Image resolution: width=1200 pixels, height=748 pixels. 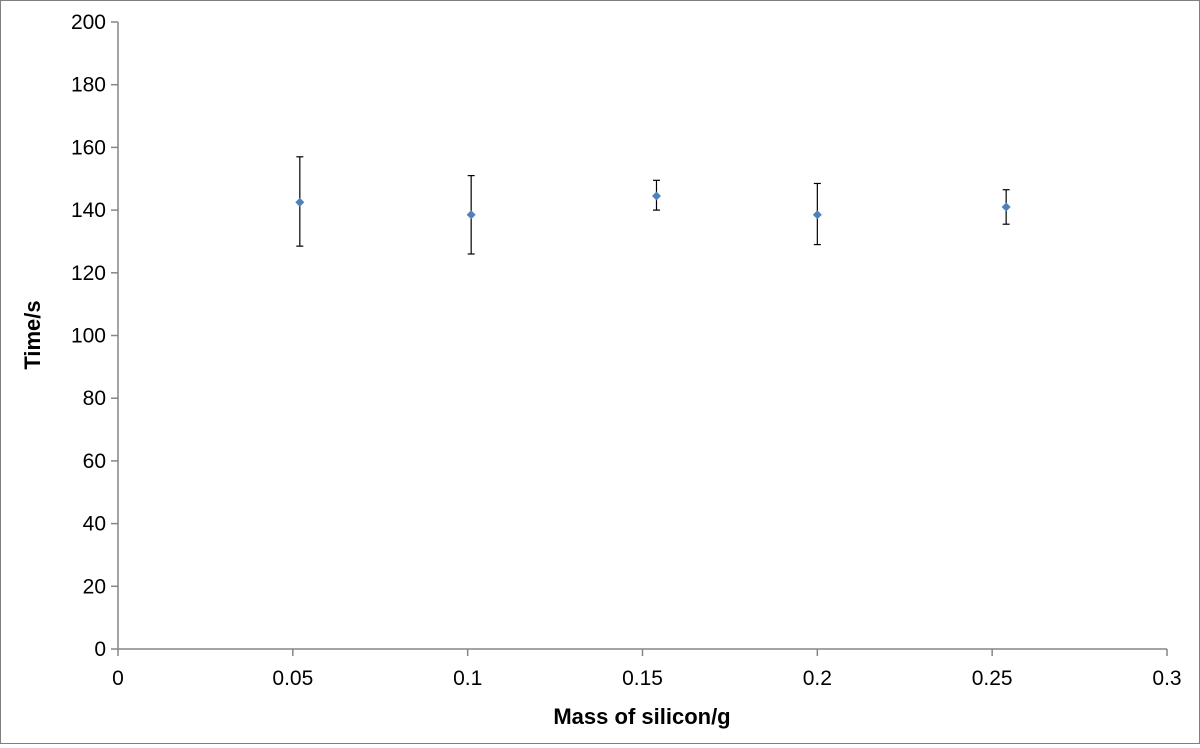 I want to click on y-tick-label: 140, so click(x=88, y=210).